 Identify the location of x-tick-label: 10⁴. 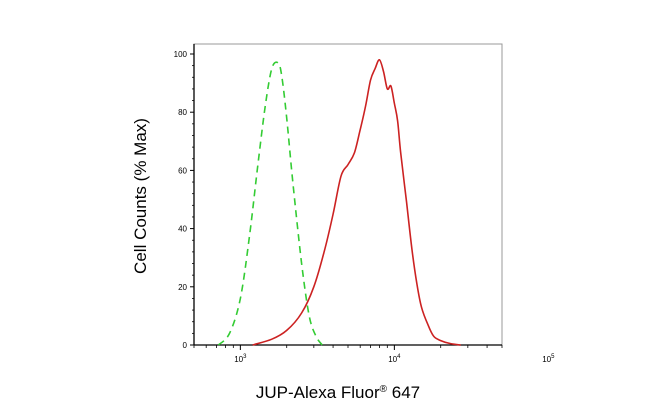
(394, 359).